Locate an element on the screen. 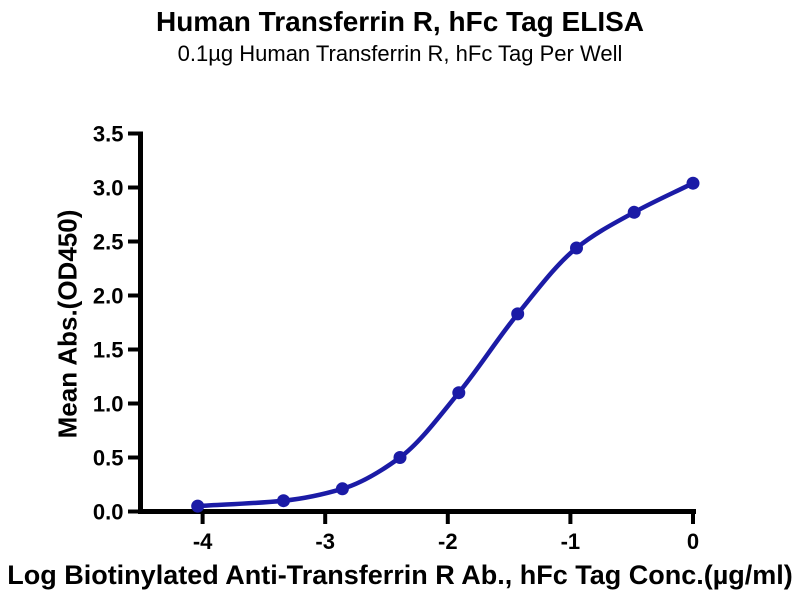 This screenshot has height=600, width=800. x-tick-label: -1 is located at coordinates (571, 541).